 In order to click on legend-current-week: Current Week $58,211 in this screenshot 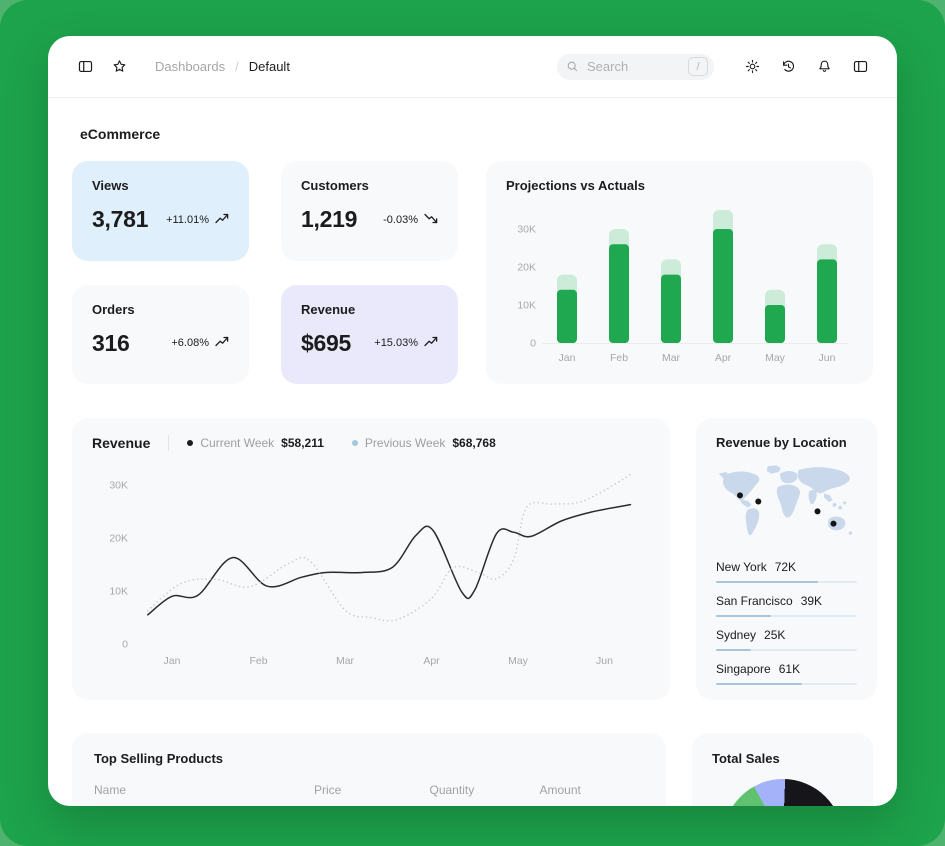, I will do `click(255, 443)`.